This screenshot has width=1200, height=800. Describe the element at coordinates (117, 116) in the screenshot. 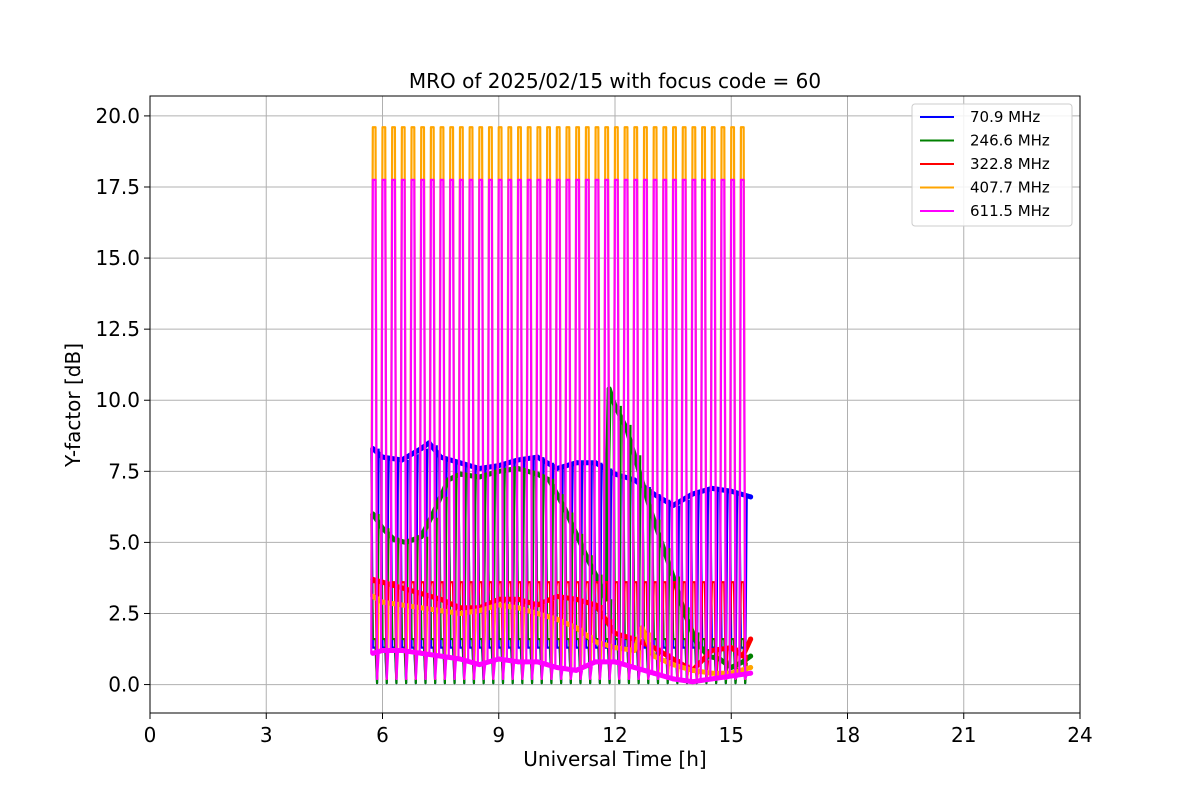

I see `y-tick-label: 20.0` at that location.